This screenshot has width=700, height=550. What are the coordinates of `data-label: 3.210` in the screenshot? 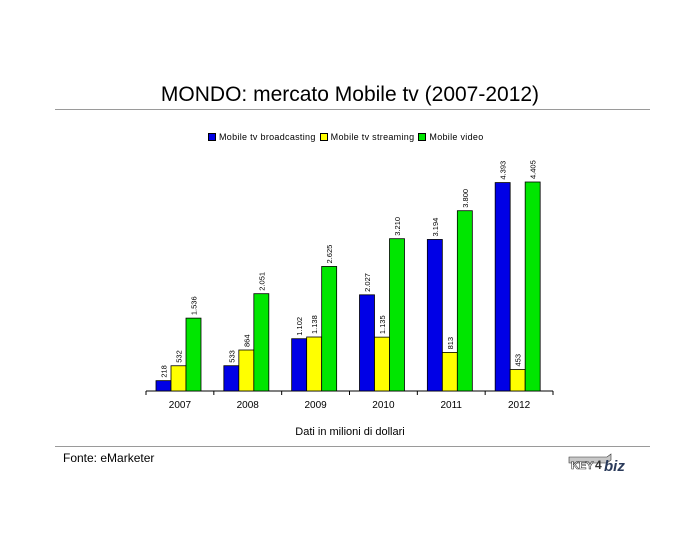 It's located at (397, 226).